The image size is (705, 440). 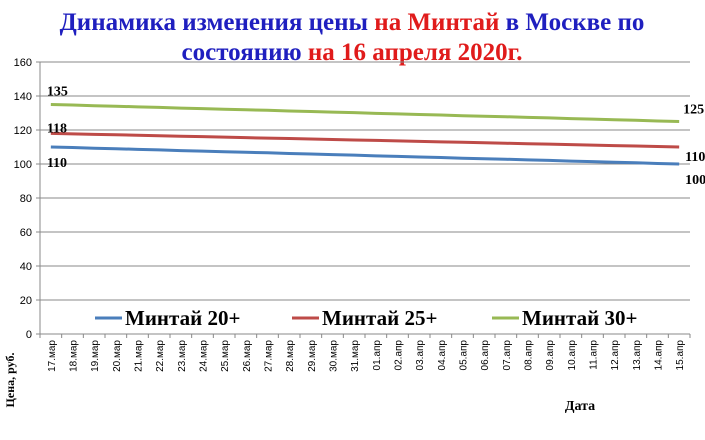 I want to click on x-tick-label: 28.мар, so click(x=290, y=356).